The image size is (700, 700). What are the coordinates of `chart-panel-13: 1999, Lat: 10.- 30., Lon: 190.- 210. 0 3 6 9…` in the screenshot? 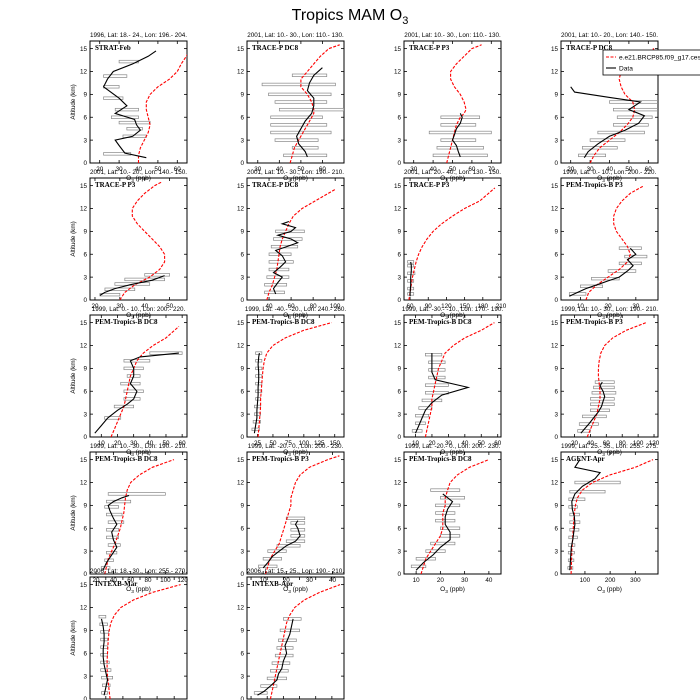 It's located at (129, 519).